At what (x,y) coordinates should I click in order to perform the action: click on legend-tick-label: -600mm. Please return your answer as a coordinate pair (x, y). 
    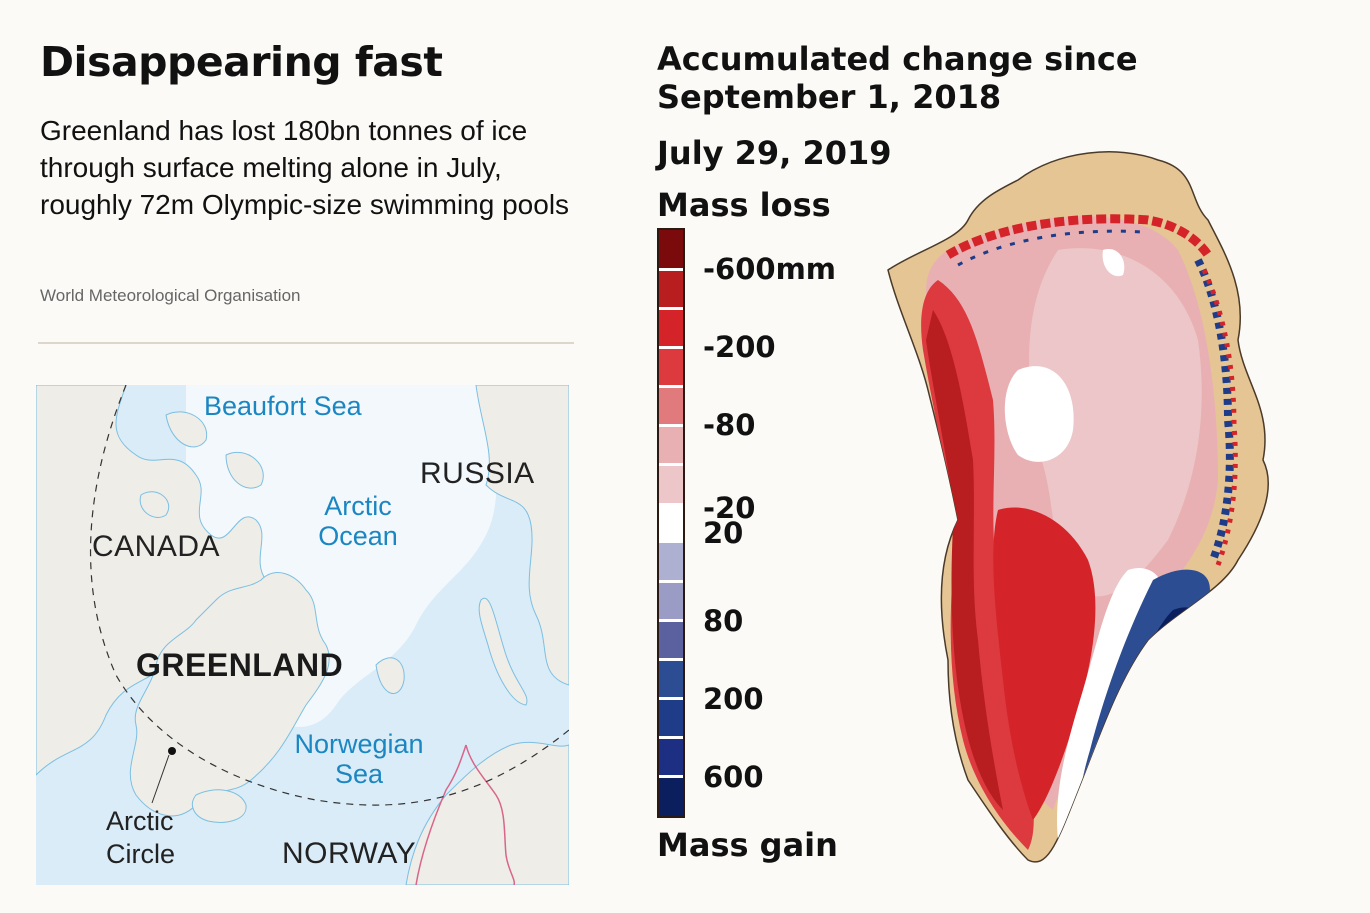
    Looking at the image, I should click on (770, 269).